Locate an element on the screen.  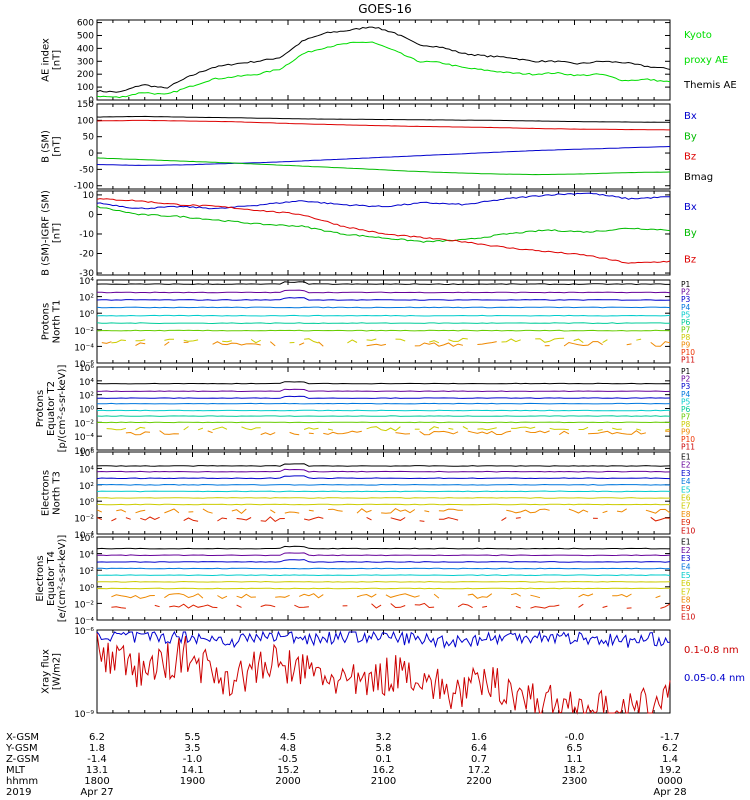
footer-value: -1.4 is located at coordinates (97, 759).